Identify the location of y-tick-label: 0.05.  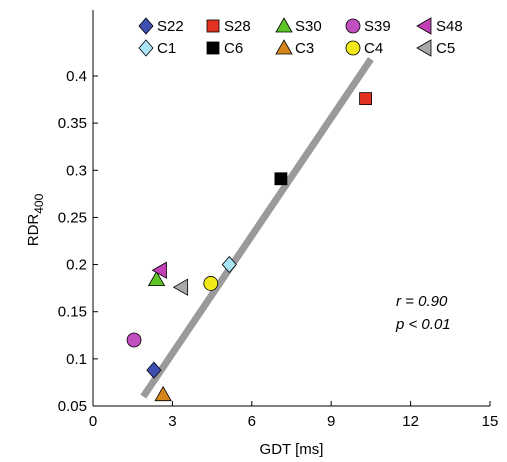
(72, 406).